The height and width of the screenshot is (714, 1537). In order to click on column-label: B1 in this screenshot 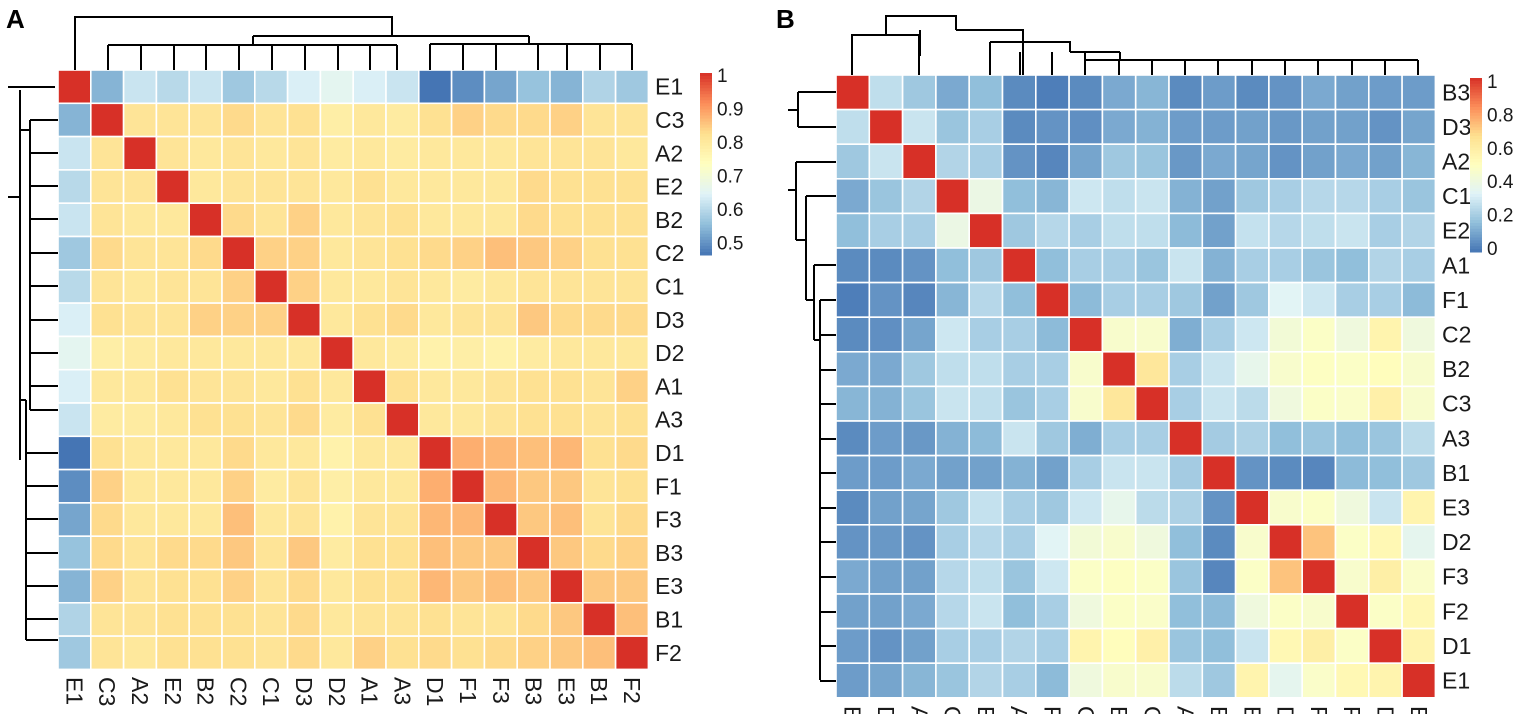, I will do `click(599, 691)`.